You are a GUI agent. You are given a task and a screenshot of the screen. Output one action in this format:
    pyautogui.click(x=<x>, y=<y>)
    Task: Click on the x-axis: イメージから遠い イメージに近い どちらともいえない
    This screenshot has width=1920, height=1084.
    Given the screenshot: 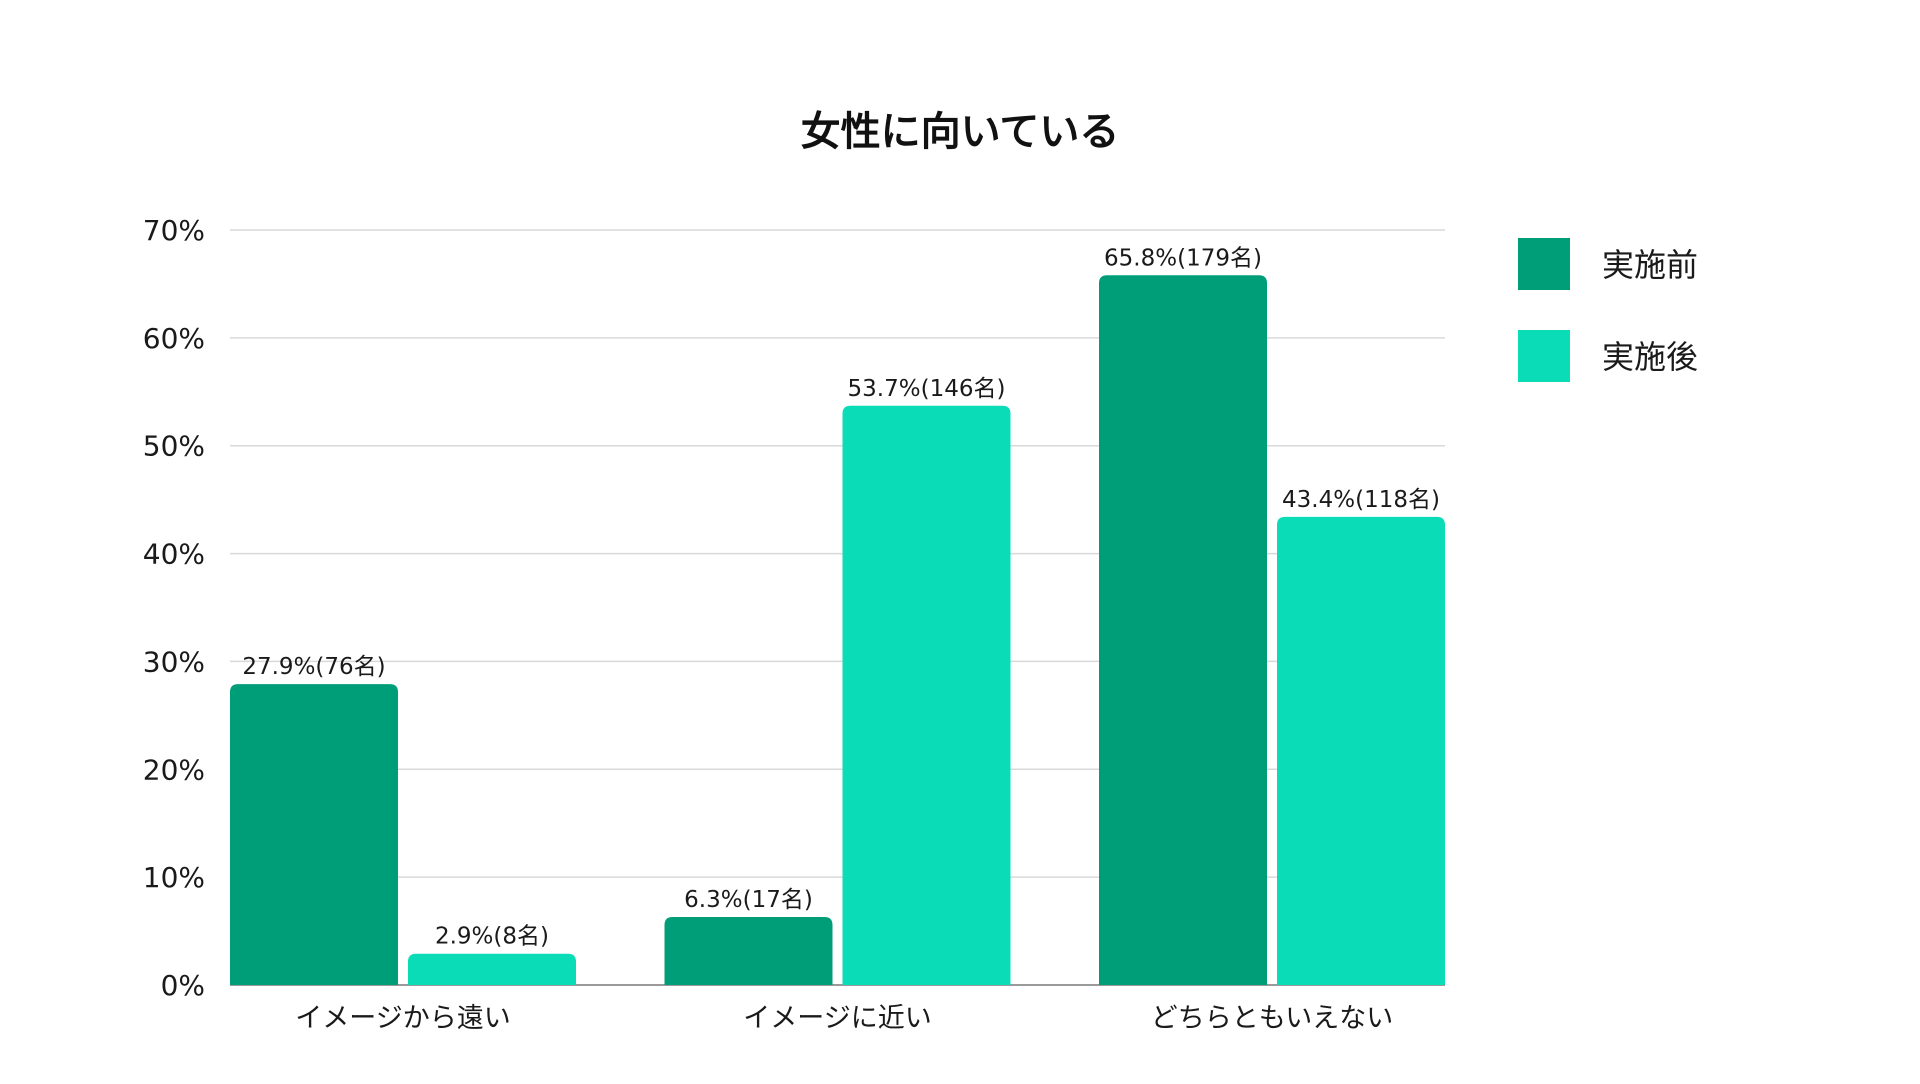 What is the action you would take?
    pyautogui.click(x=844, y=1018)
    